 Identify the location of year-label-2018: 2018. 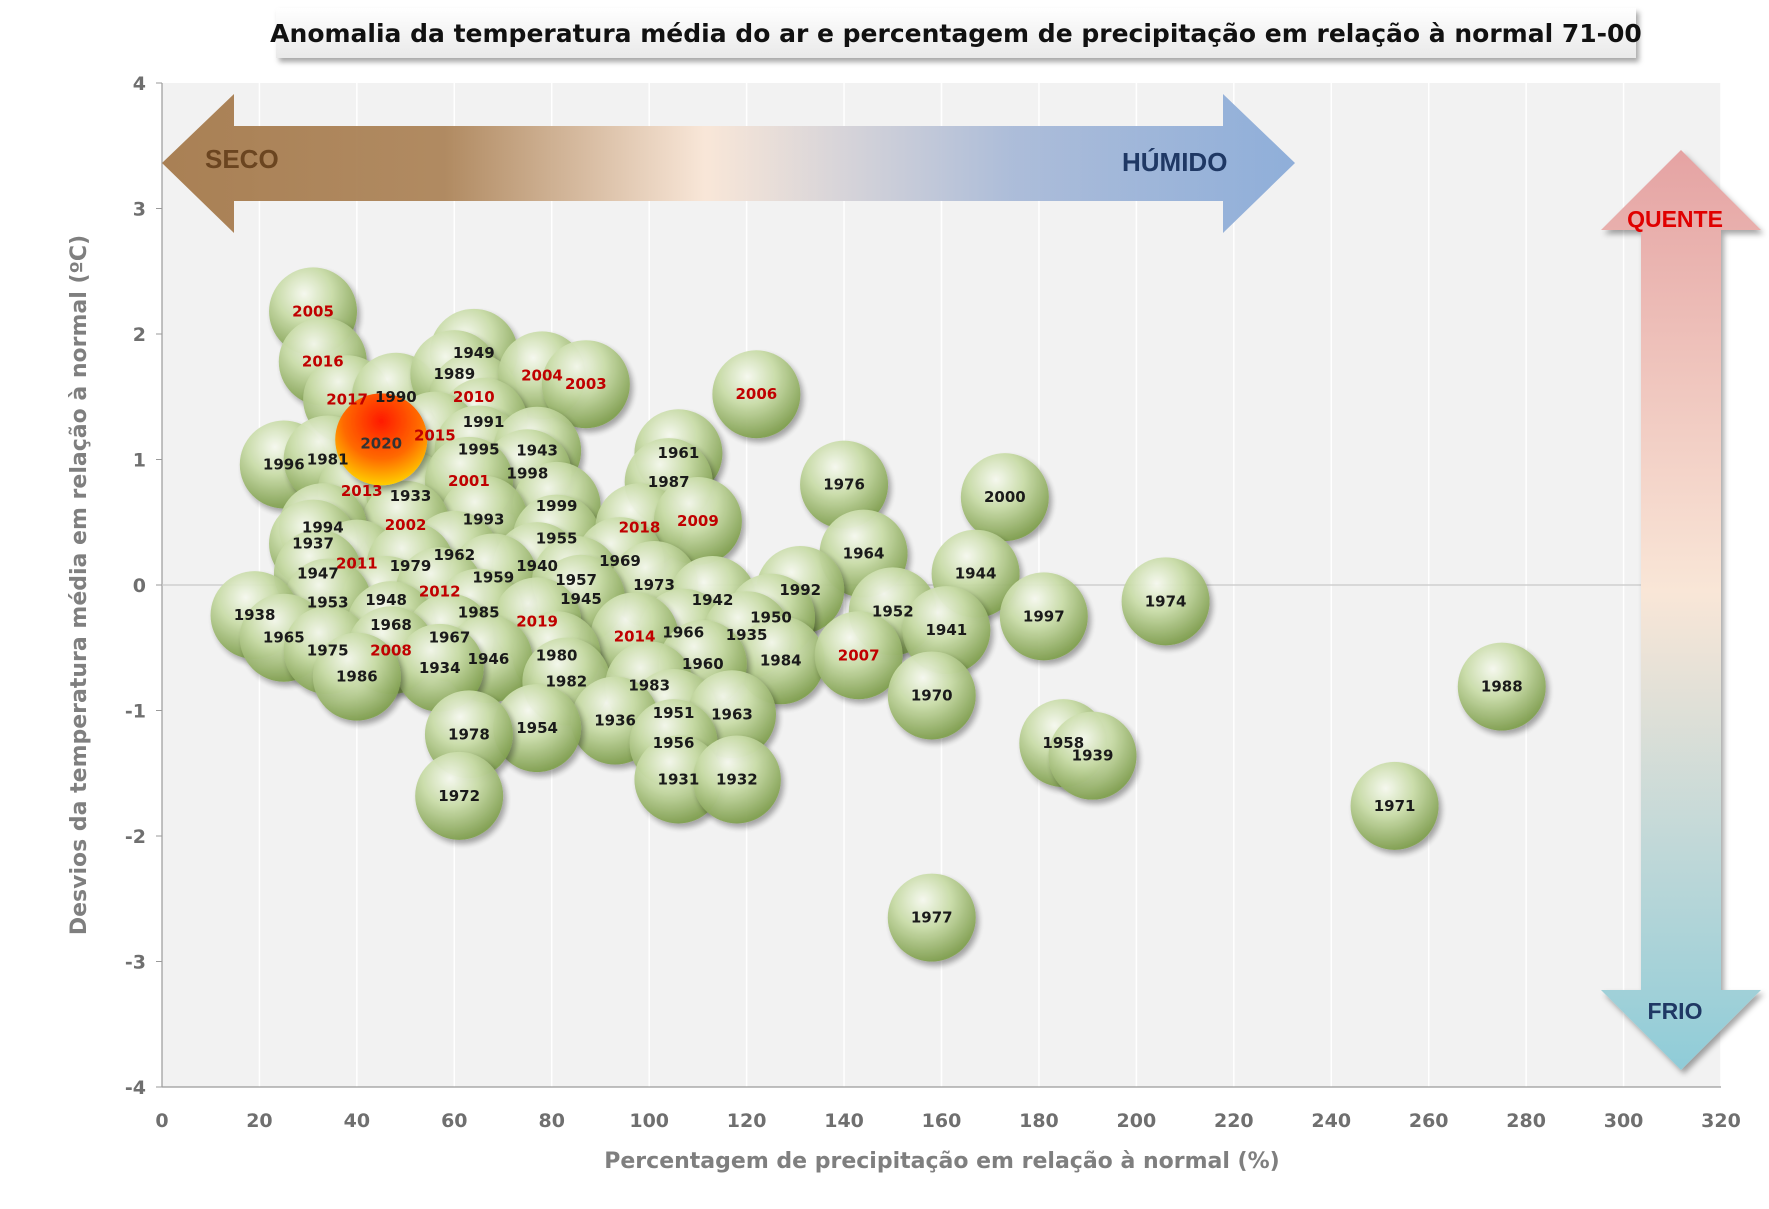
(640, 527).